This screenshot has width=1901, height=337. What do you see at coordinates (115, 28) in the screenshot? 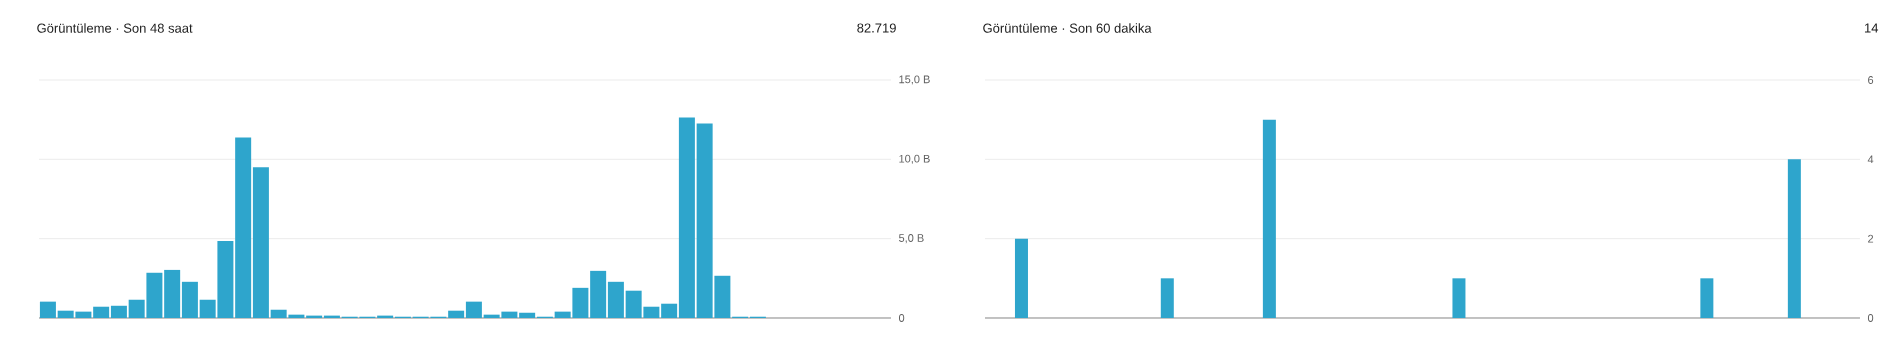
I see `chart-title: Görüntüleme · Son 48 saat` at bounding box center [115, 28].